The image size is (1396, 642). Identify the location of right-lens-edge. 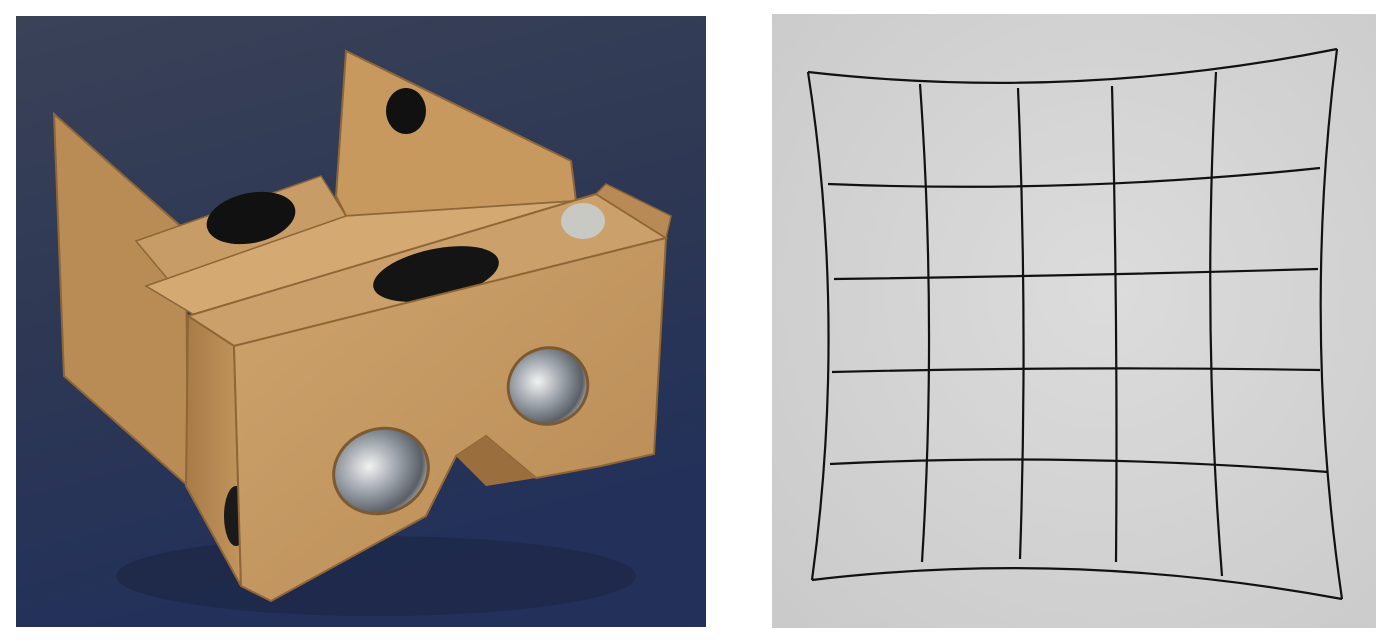
(583, 221).